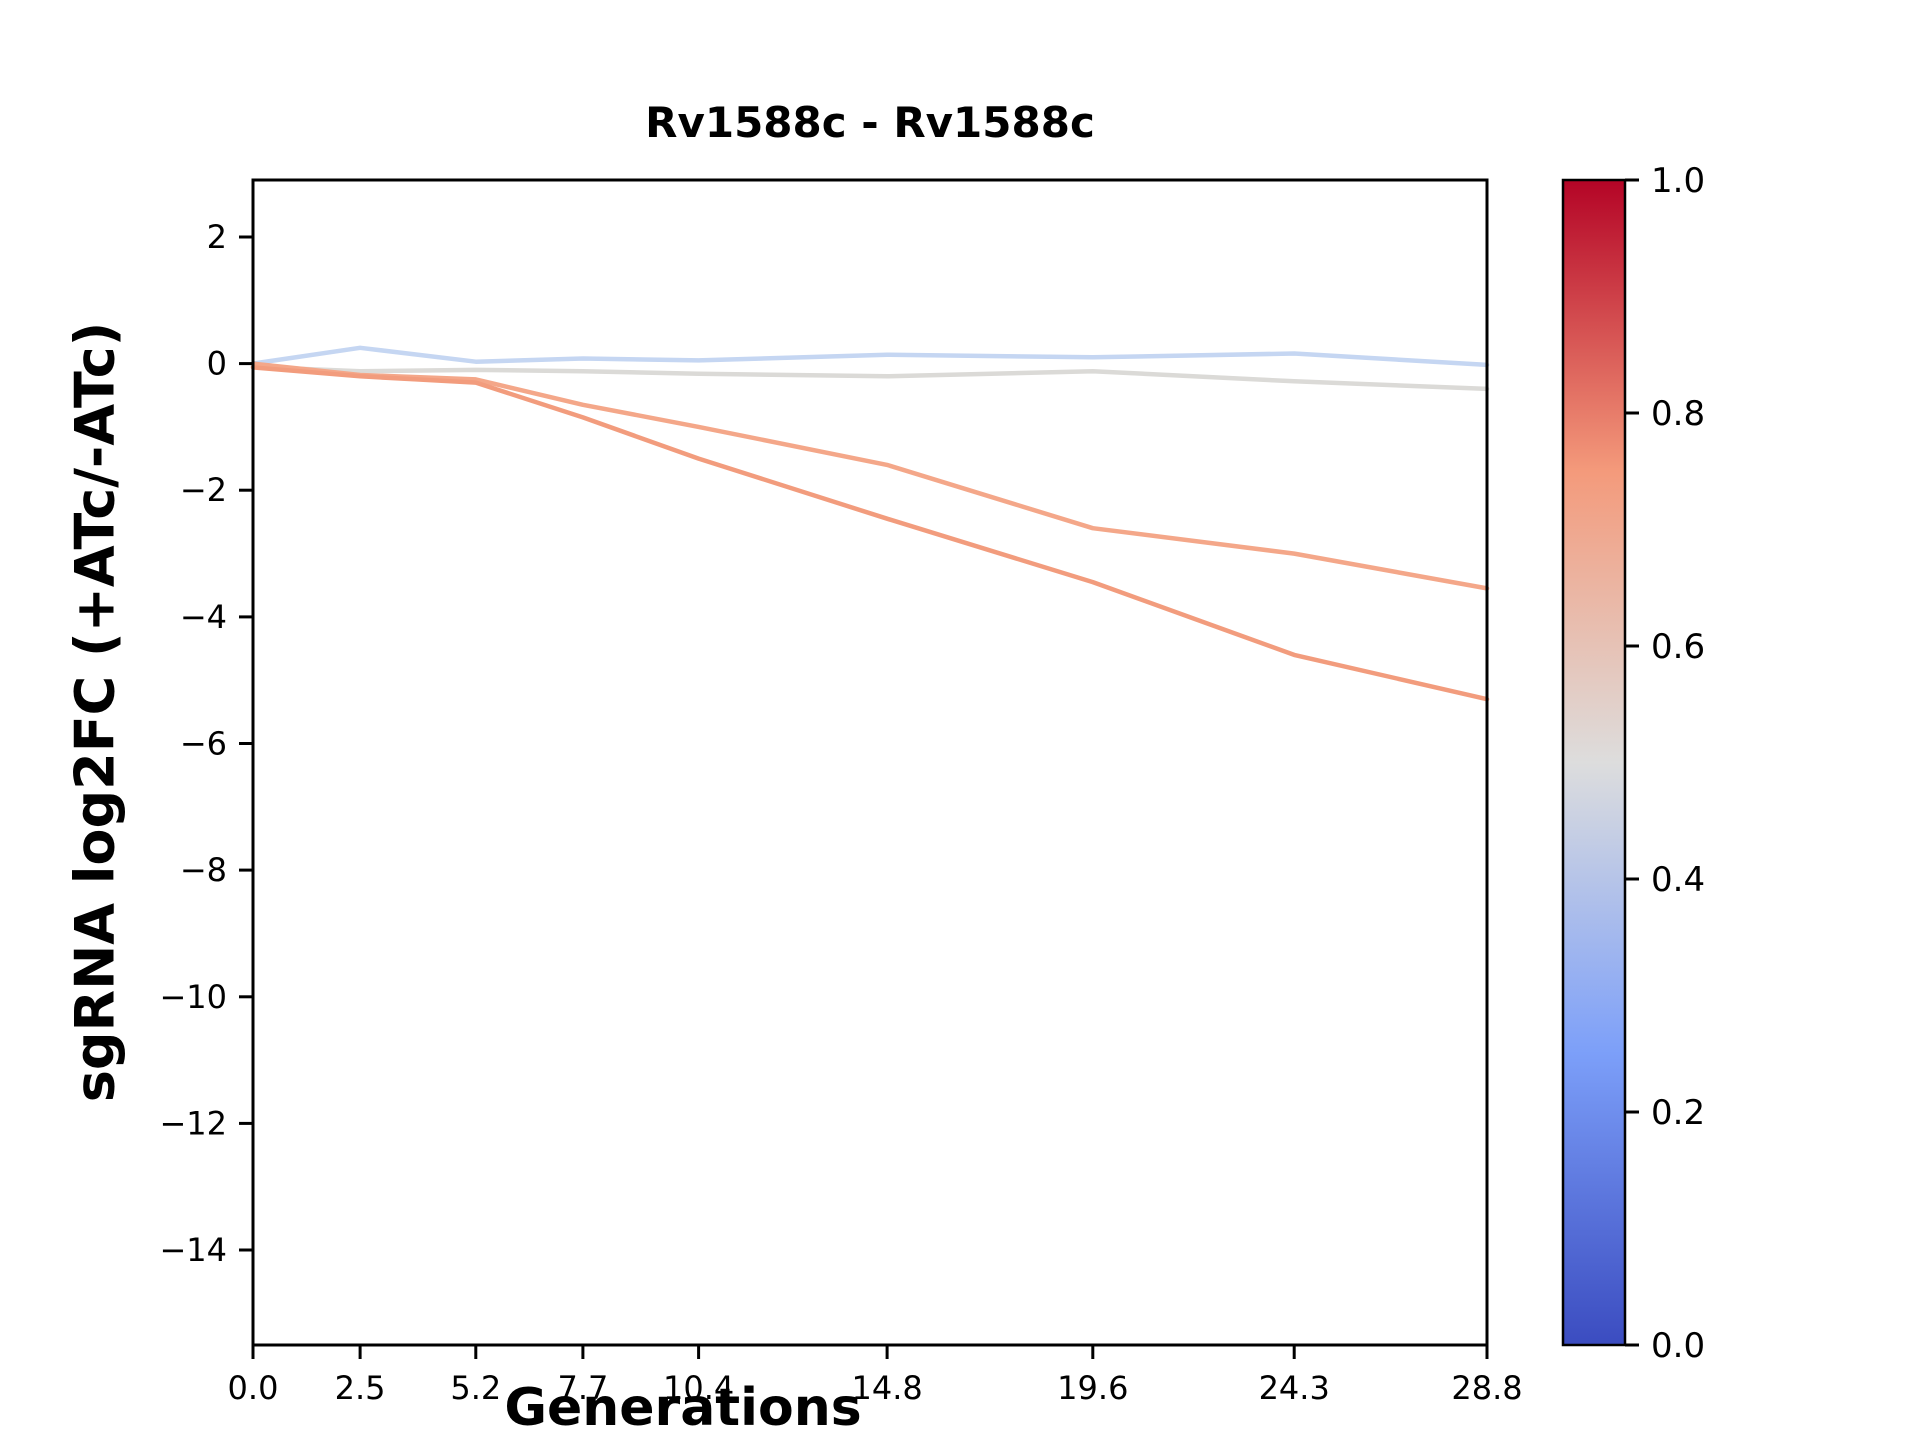 This screenshot has width=1920, height=1440. Describe the element at coordinates (870, 122) in the screenshot. I see `chart-title: Rv1588c - Rv1588c` at that location.